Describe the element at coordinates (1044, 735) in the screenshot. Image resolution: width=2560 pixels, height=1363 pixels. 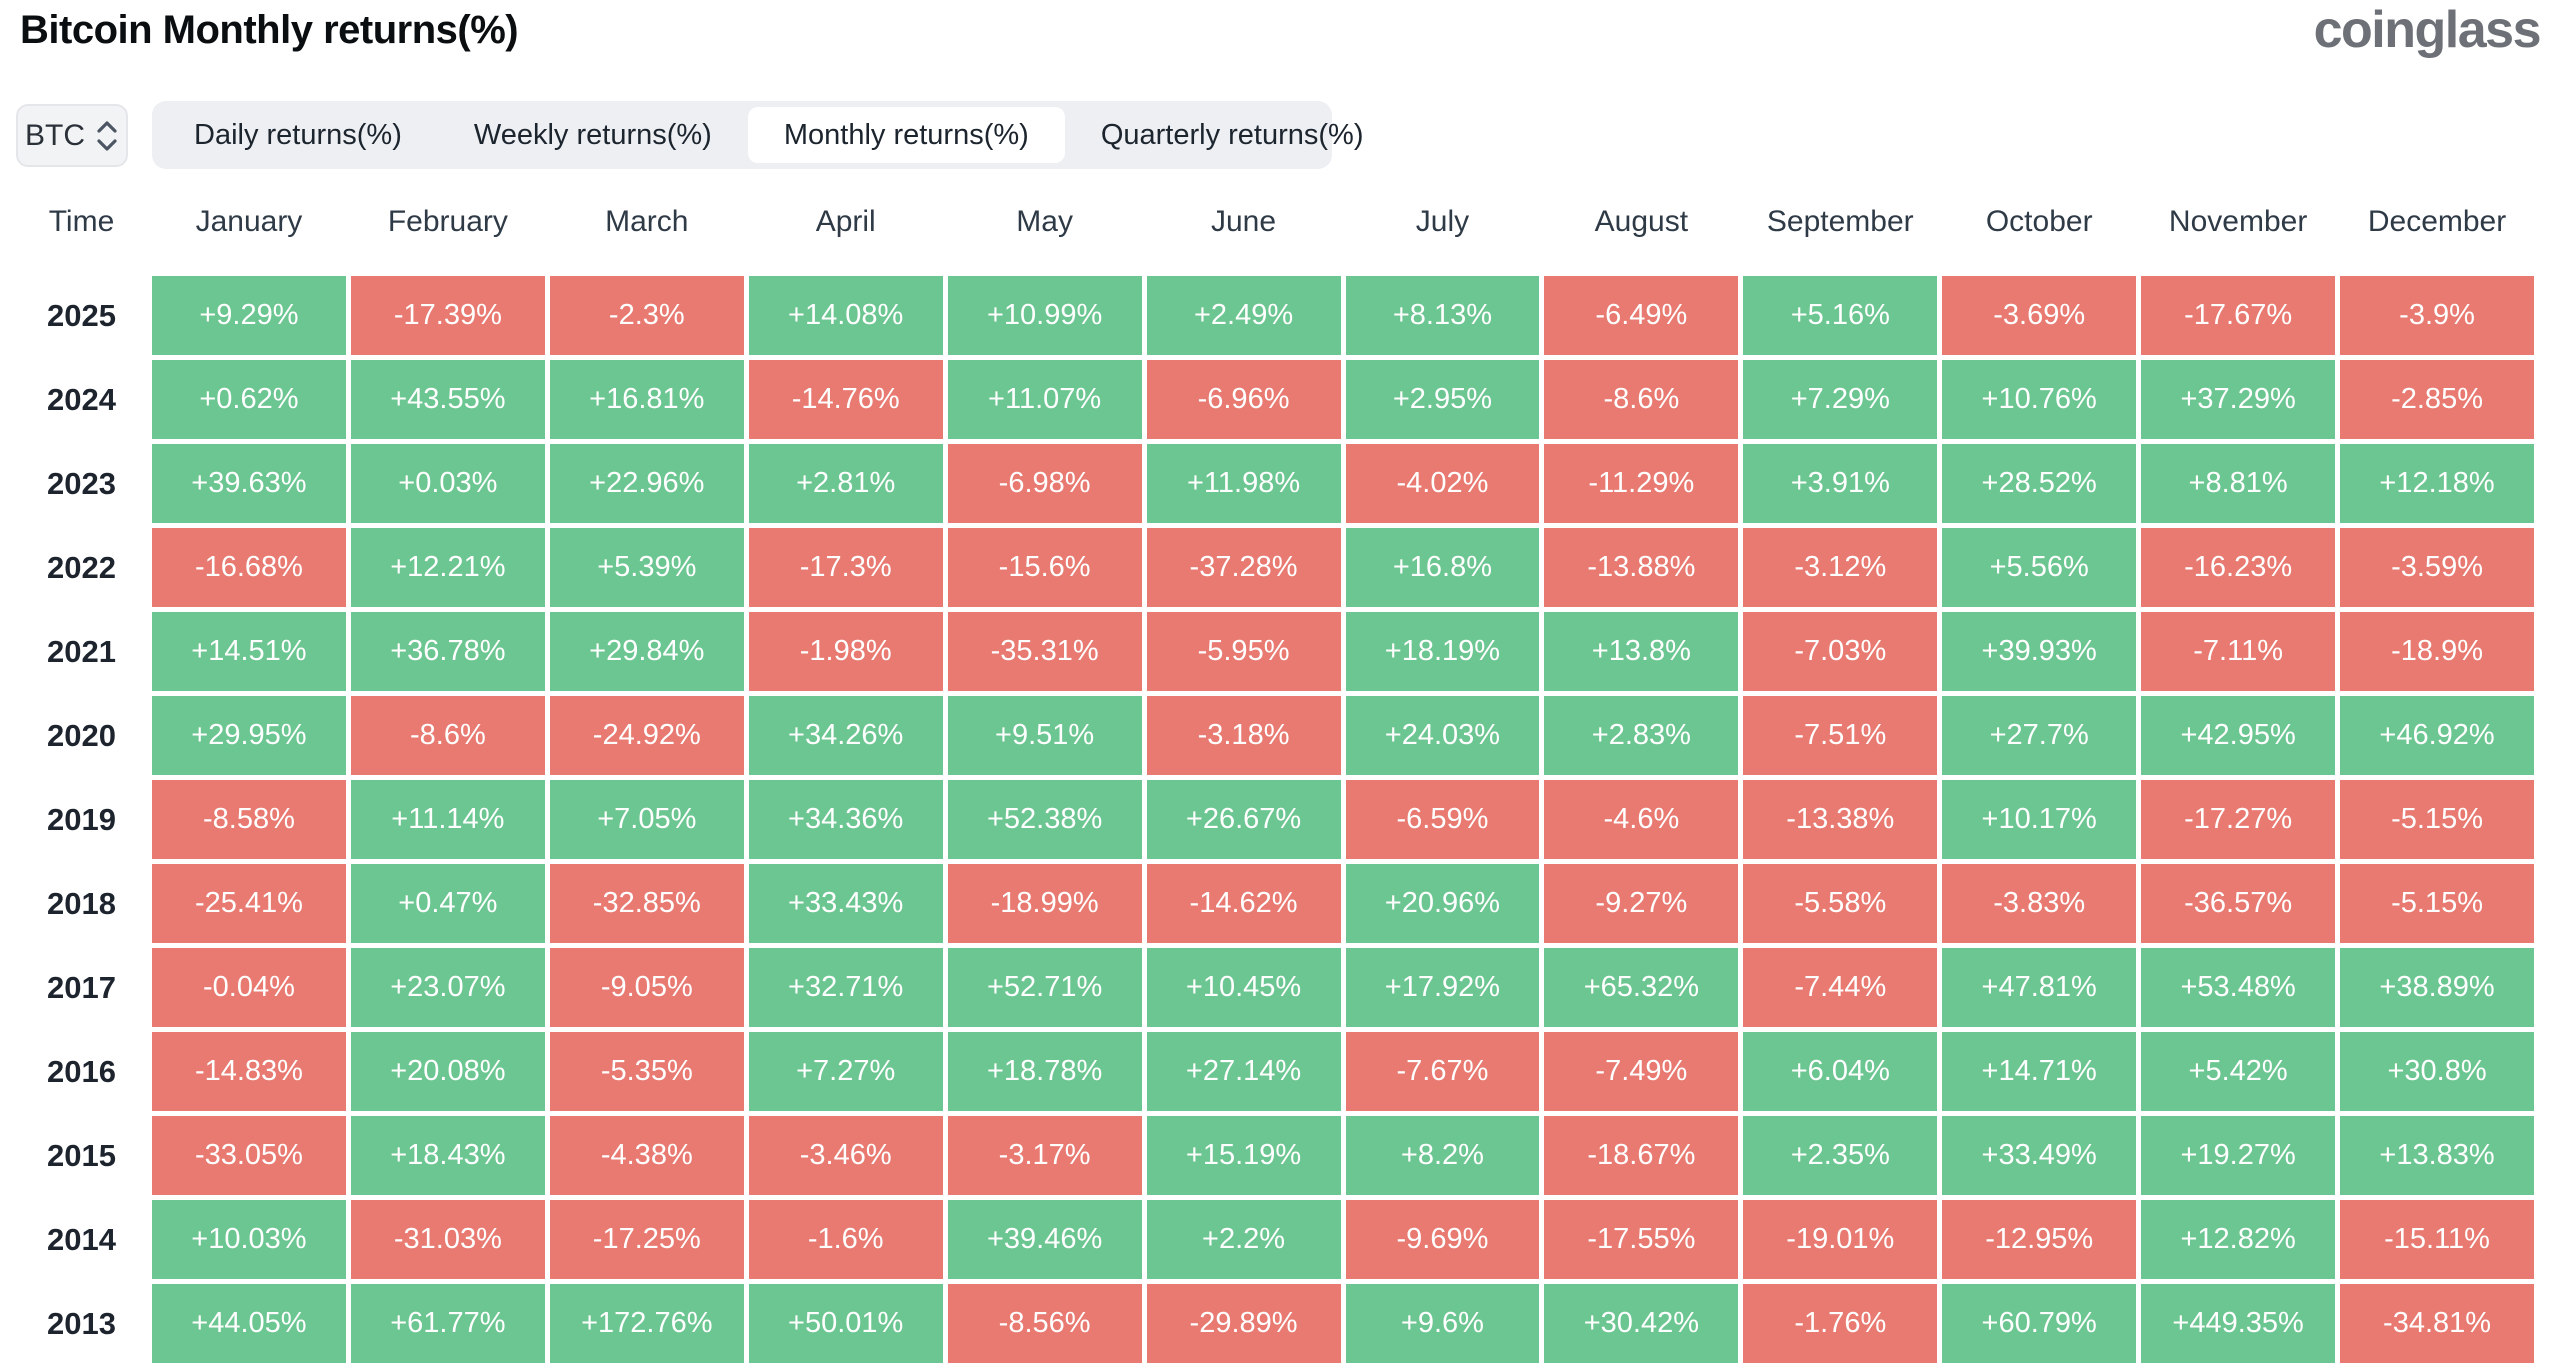
I see `cell-2020-may: +9.51%` at that location.